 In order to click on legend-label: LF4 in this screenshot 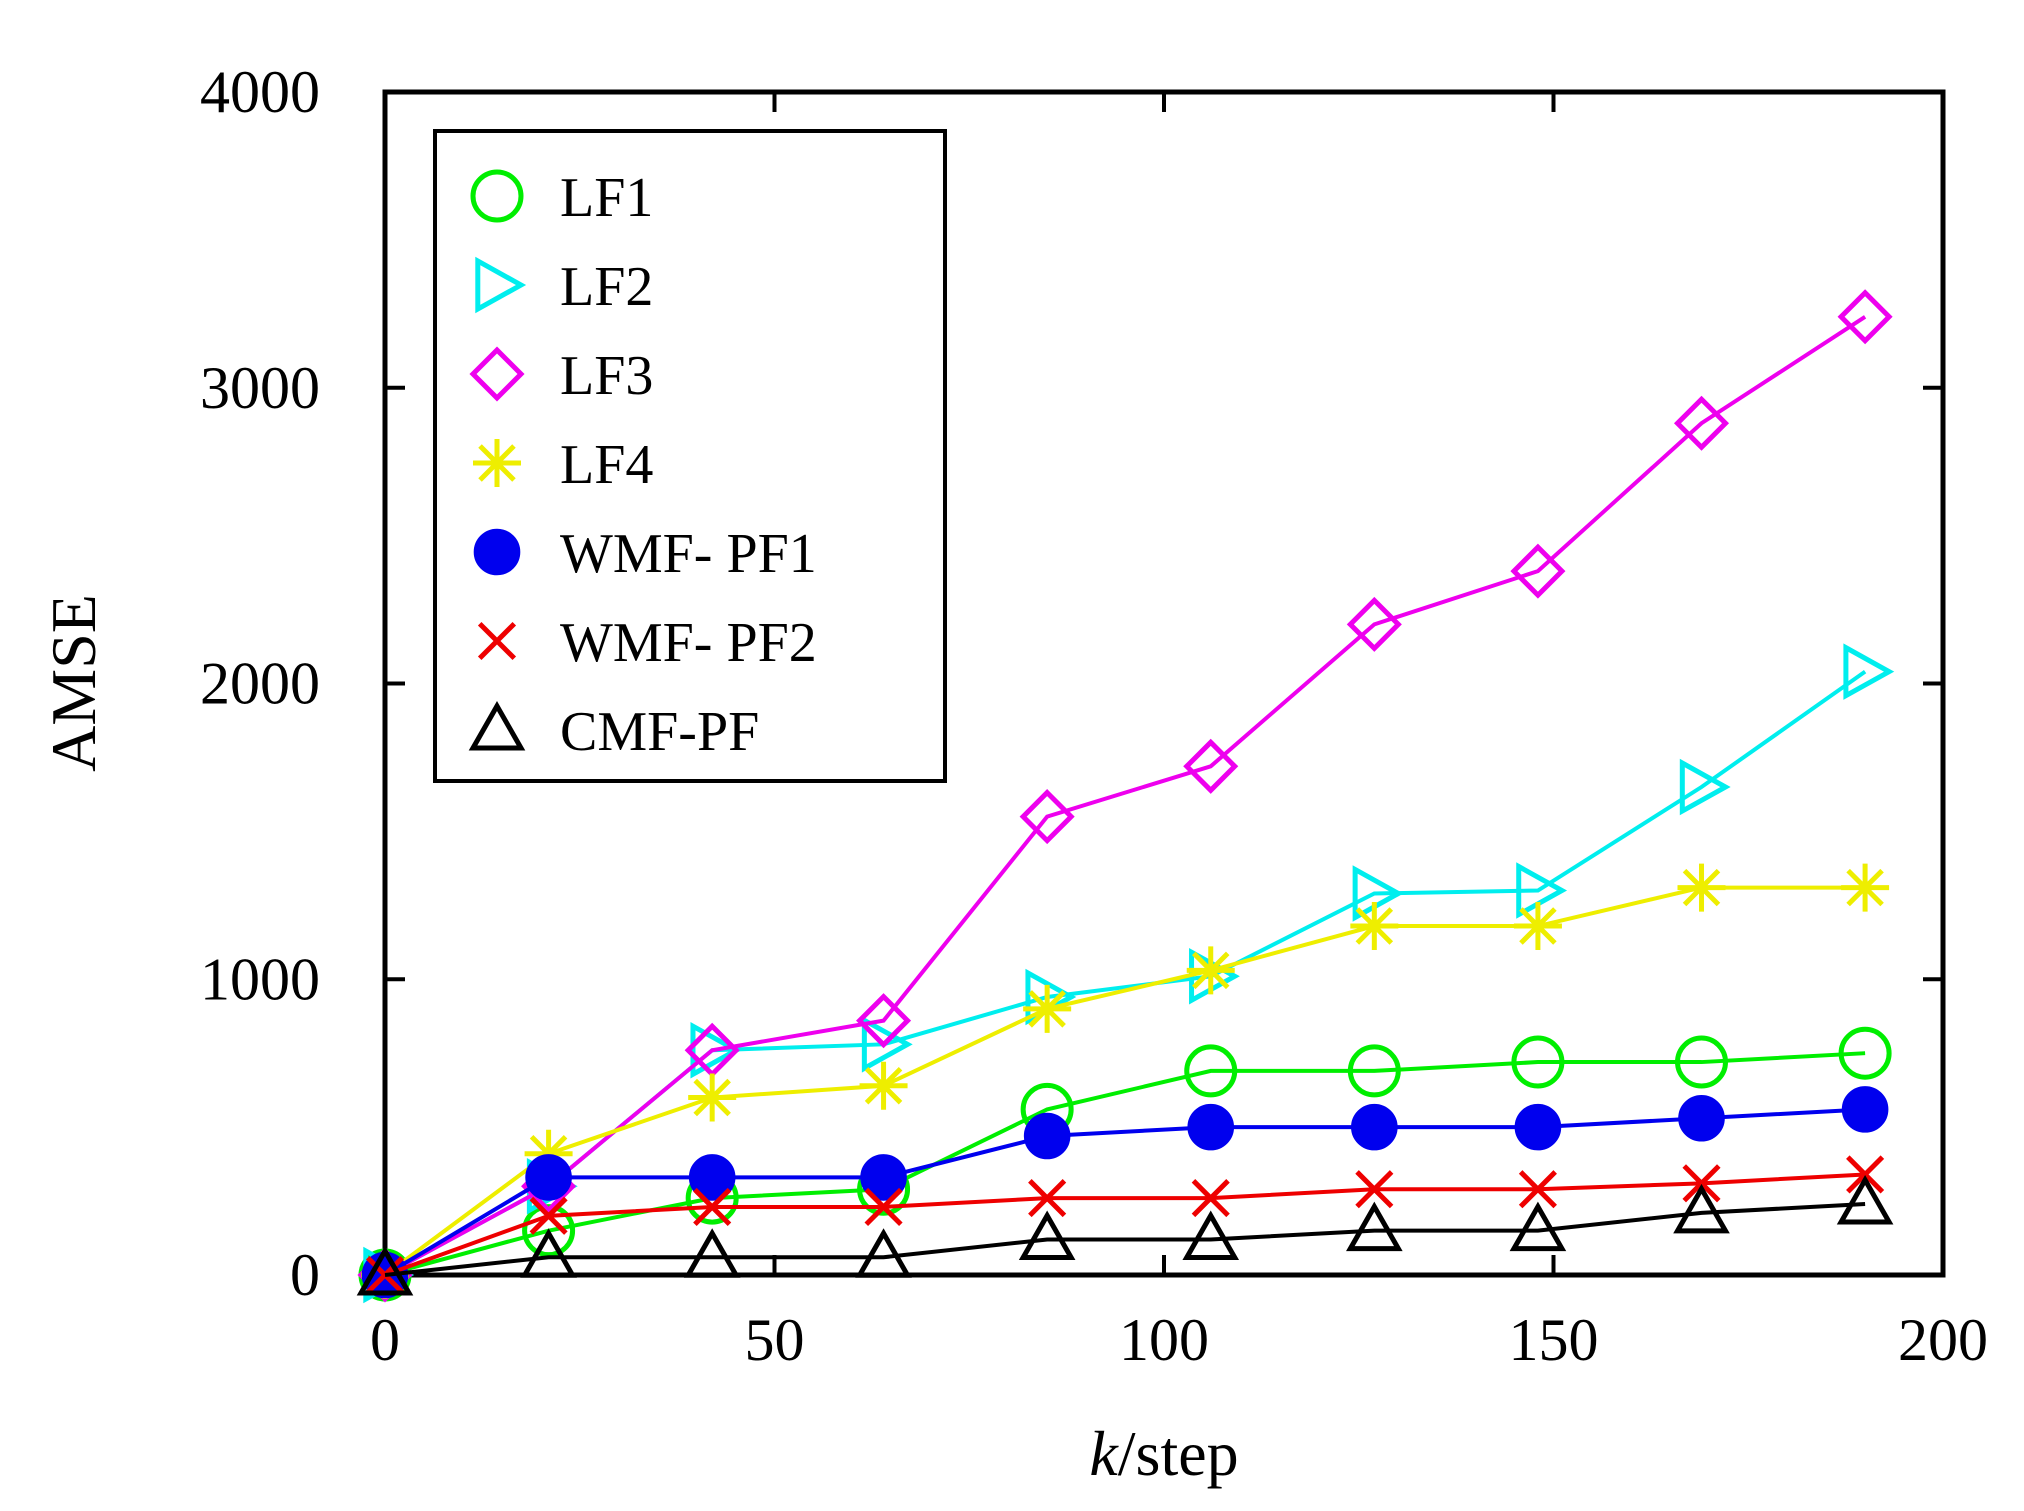, I will do `click(606, 465)`.